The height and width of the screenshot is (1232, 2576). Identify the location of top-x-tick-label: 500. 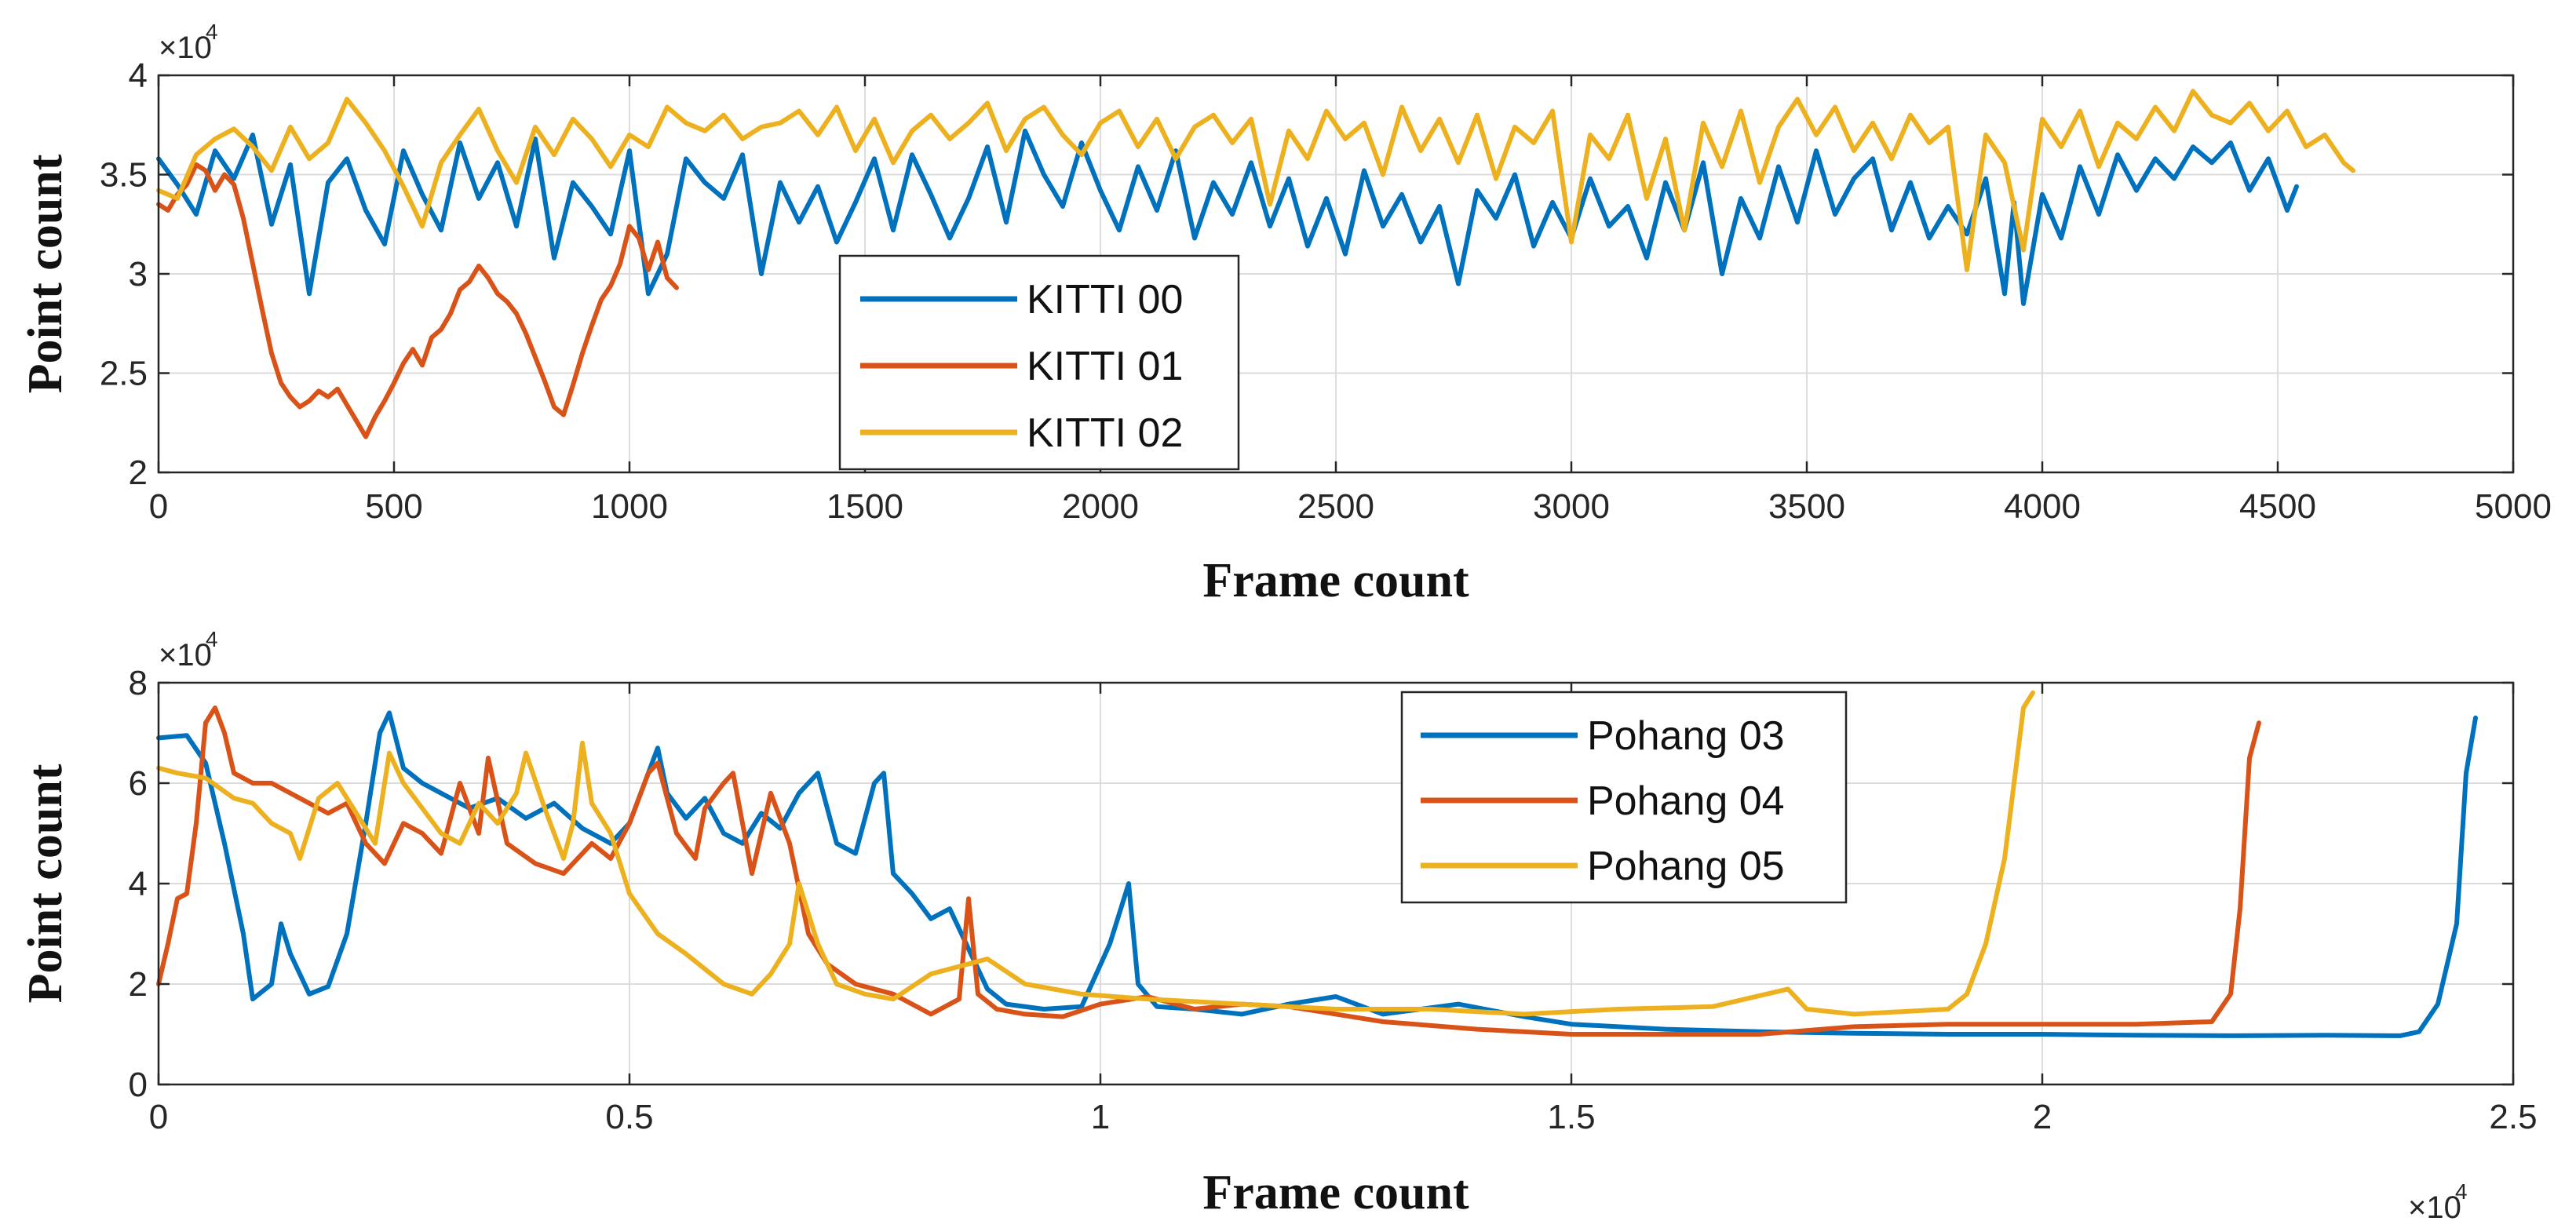
(393, 507).